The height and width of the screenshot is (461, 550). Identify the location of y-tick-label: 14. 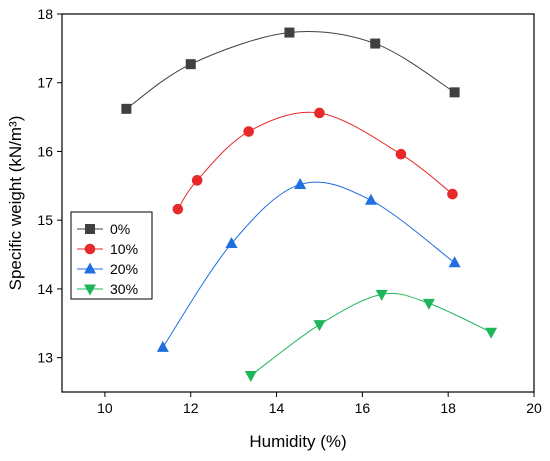
(45, 289).